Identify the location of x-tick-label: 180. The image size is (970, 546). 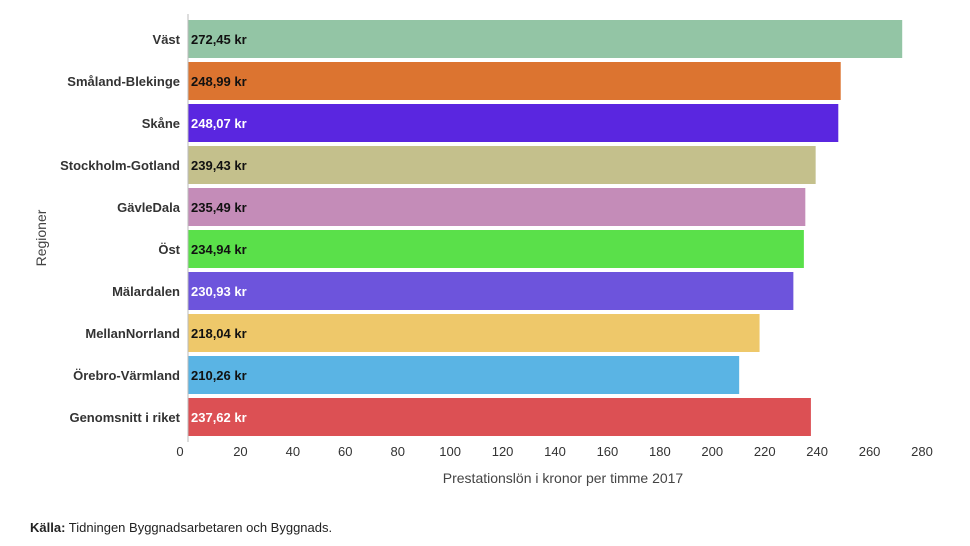
(660, 451).